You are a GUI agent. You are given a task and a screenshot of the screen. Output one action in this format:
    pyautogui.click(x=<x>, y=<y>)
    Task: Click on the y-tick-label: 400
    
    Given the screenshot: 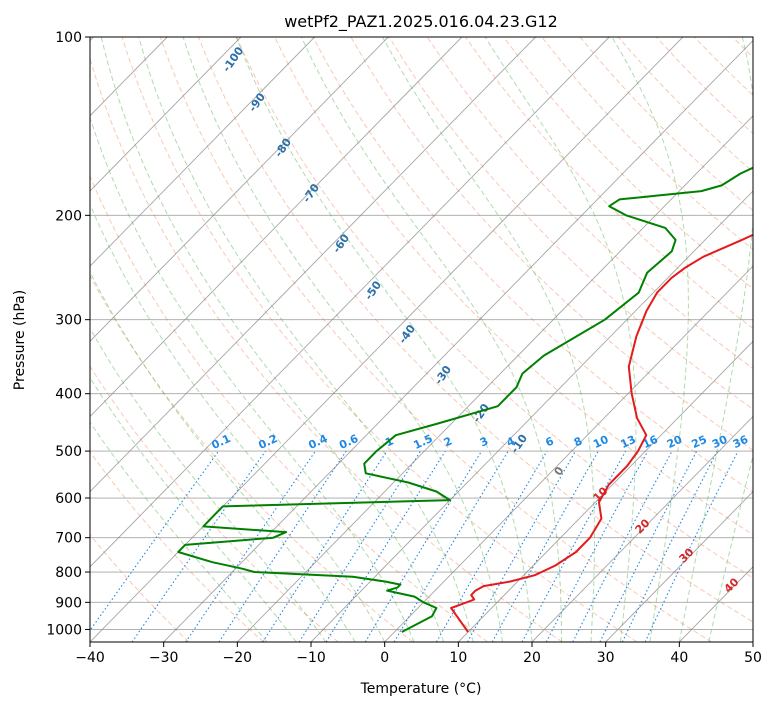 What is the action you would take?
    pyautogui.click(x=68, y=395)
    